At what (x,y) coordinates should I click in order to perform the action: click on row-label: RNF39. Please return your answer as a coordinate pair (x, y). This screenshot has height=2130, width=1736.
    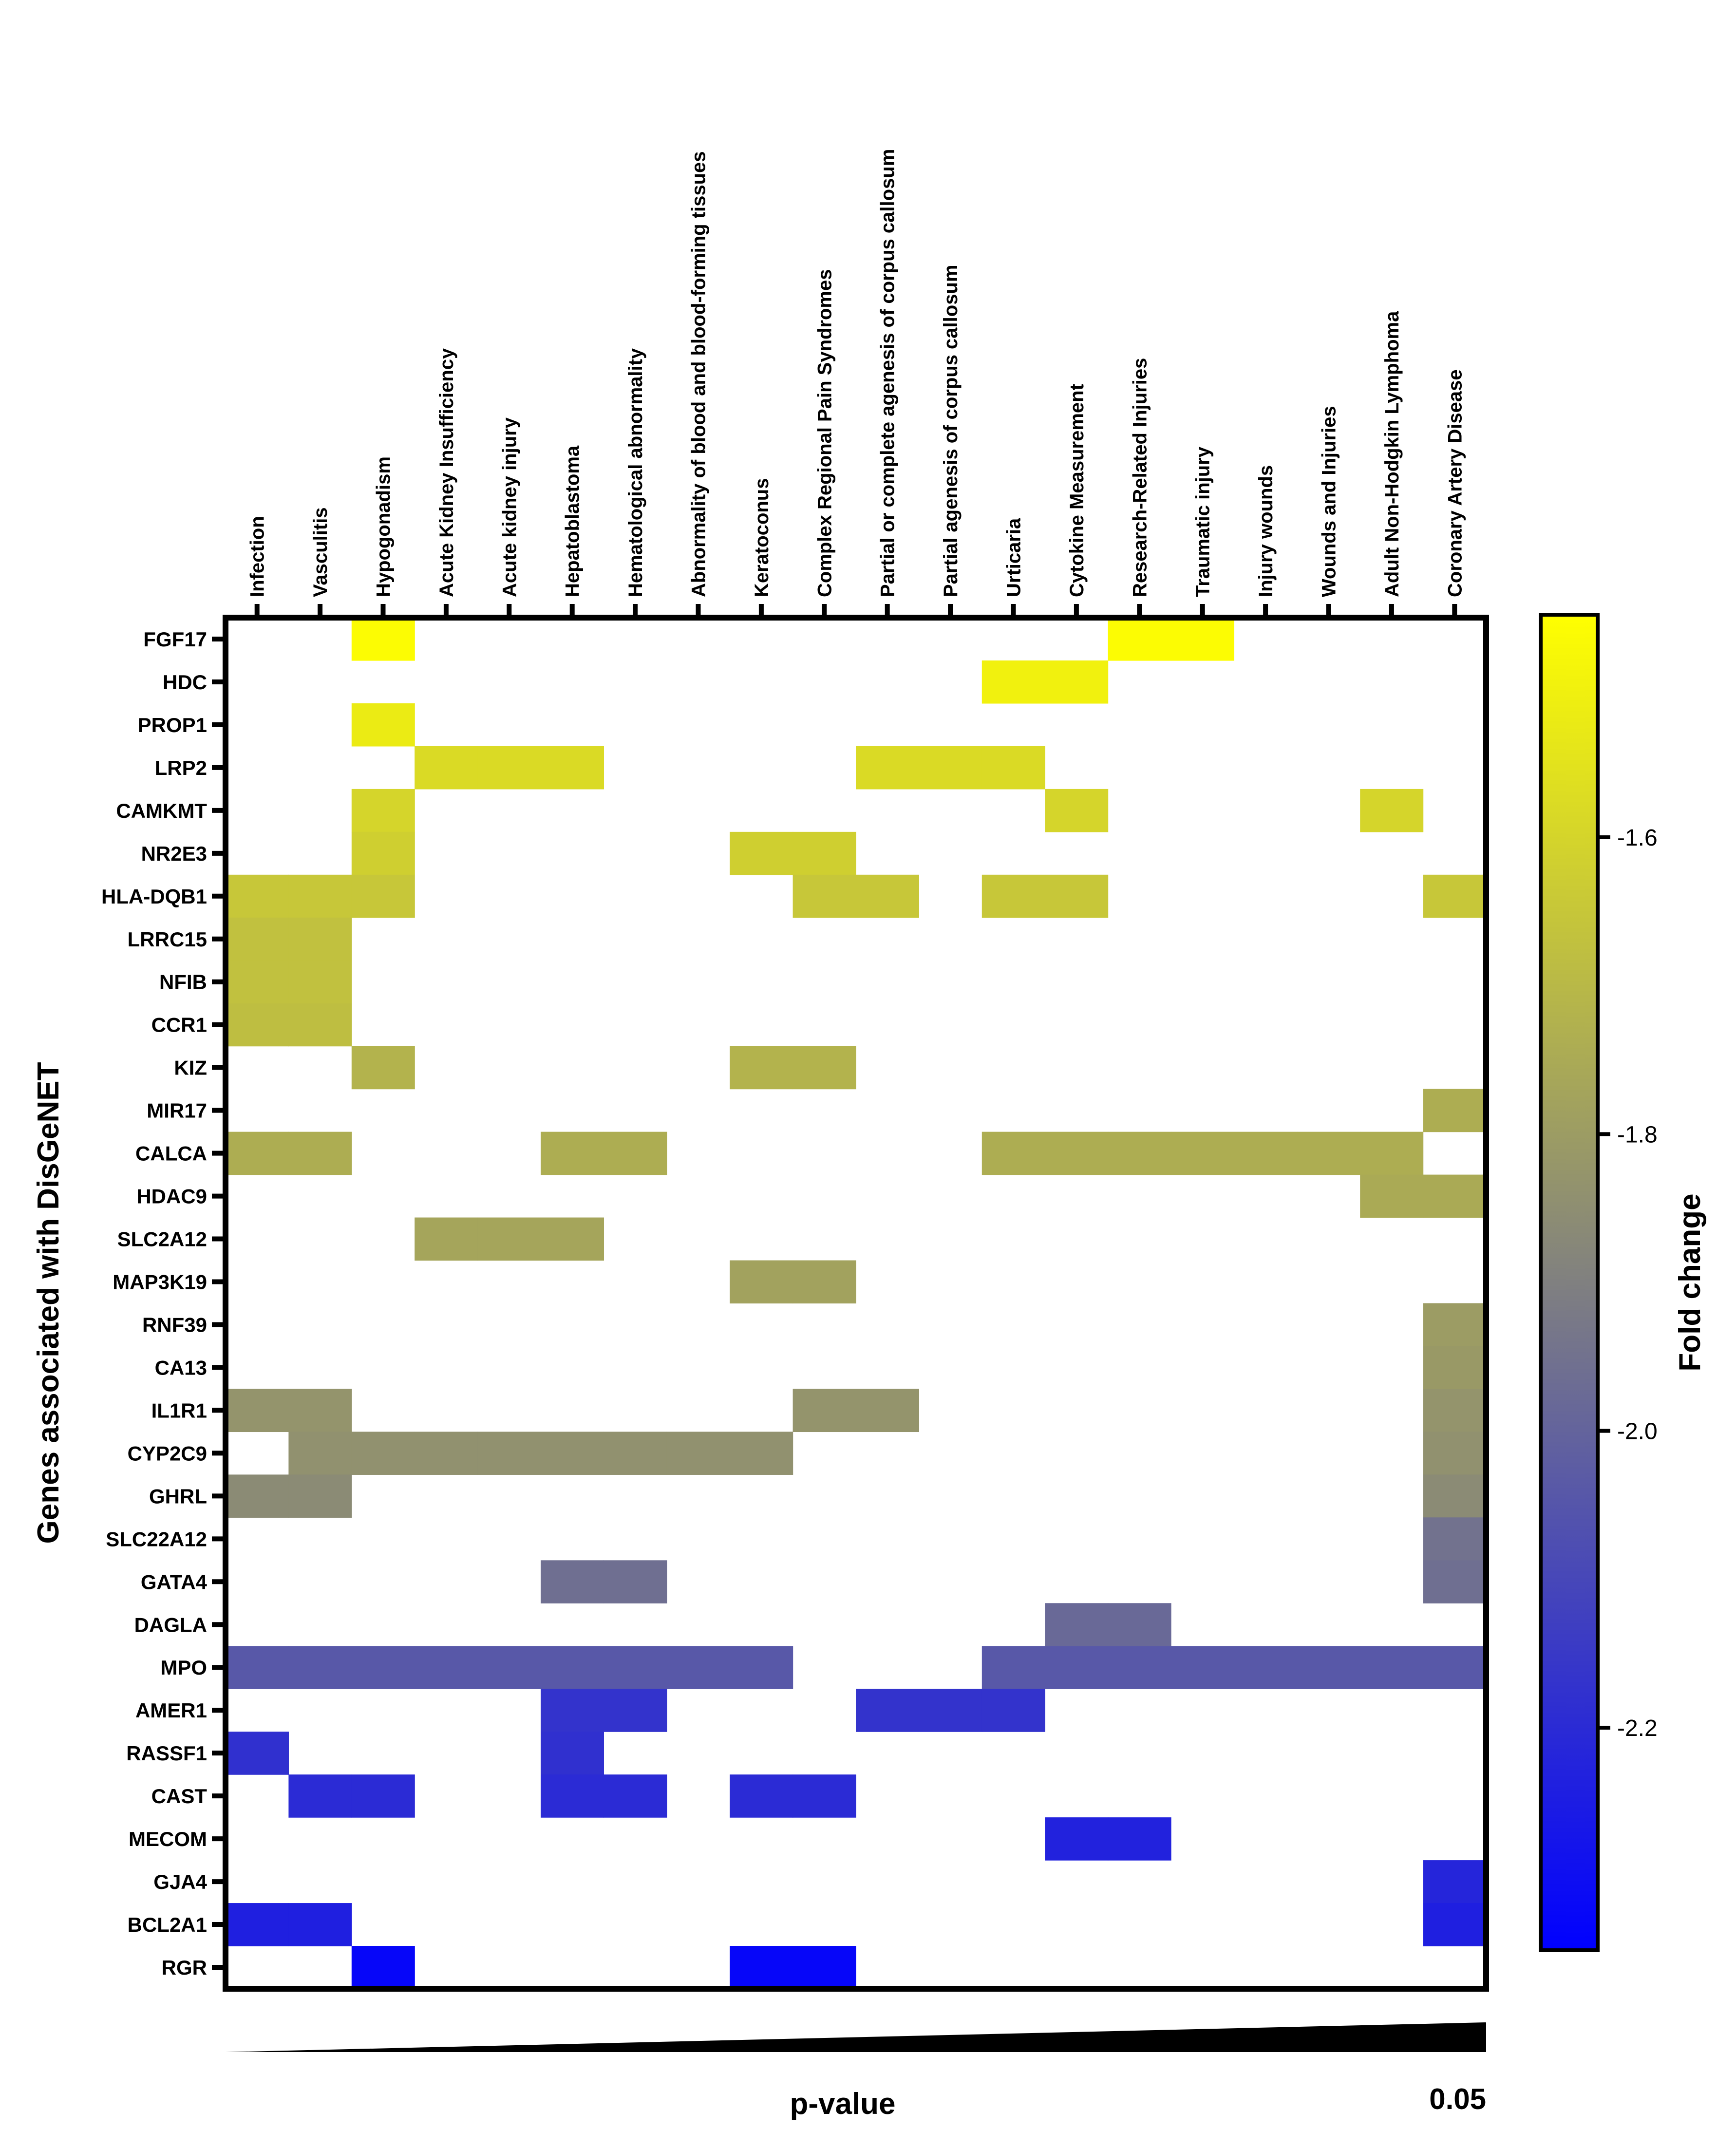
    Looking at the image, I should click on (174, 1324).